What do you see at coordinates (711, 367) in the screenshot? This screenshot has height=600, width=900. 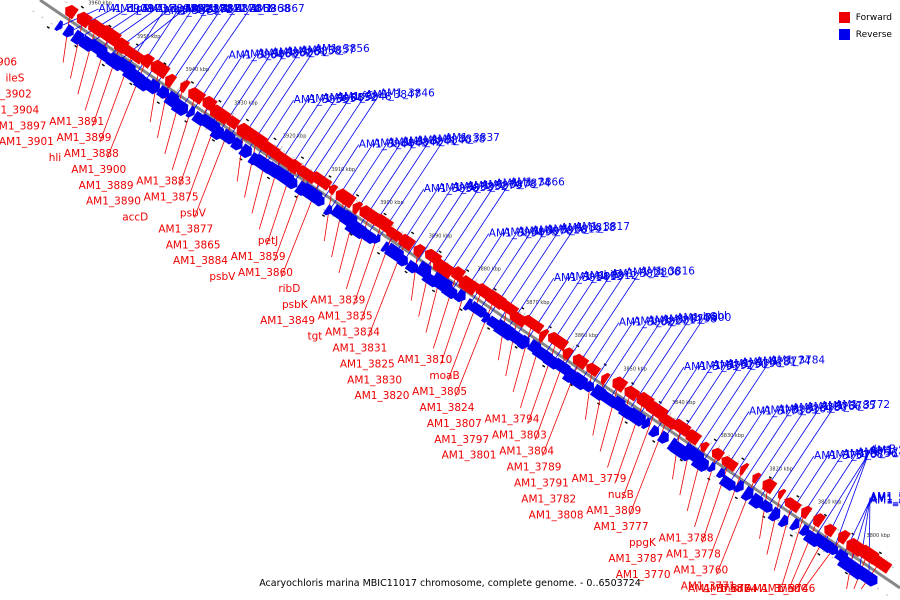 I see `reverse-gene-label: AM1_3793` at bounding box center [711, 367].